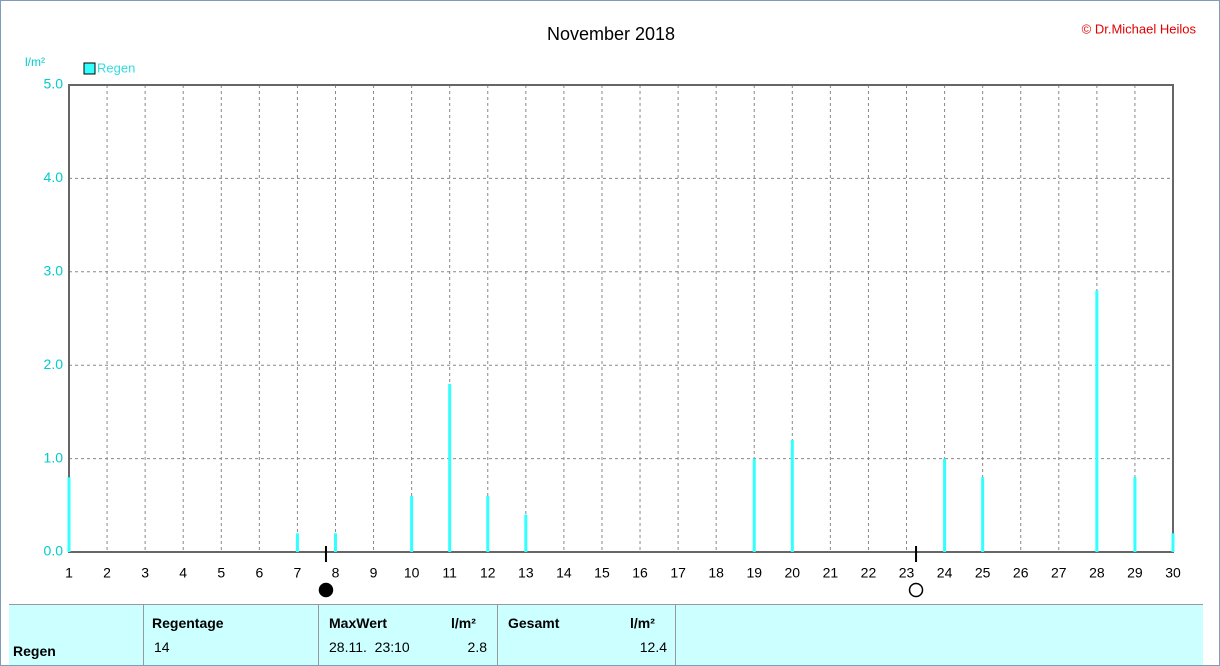  I want to click on y-axis-label: l/m², so click(35, 62).